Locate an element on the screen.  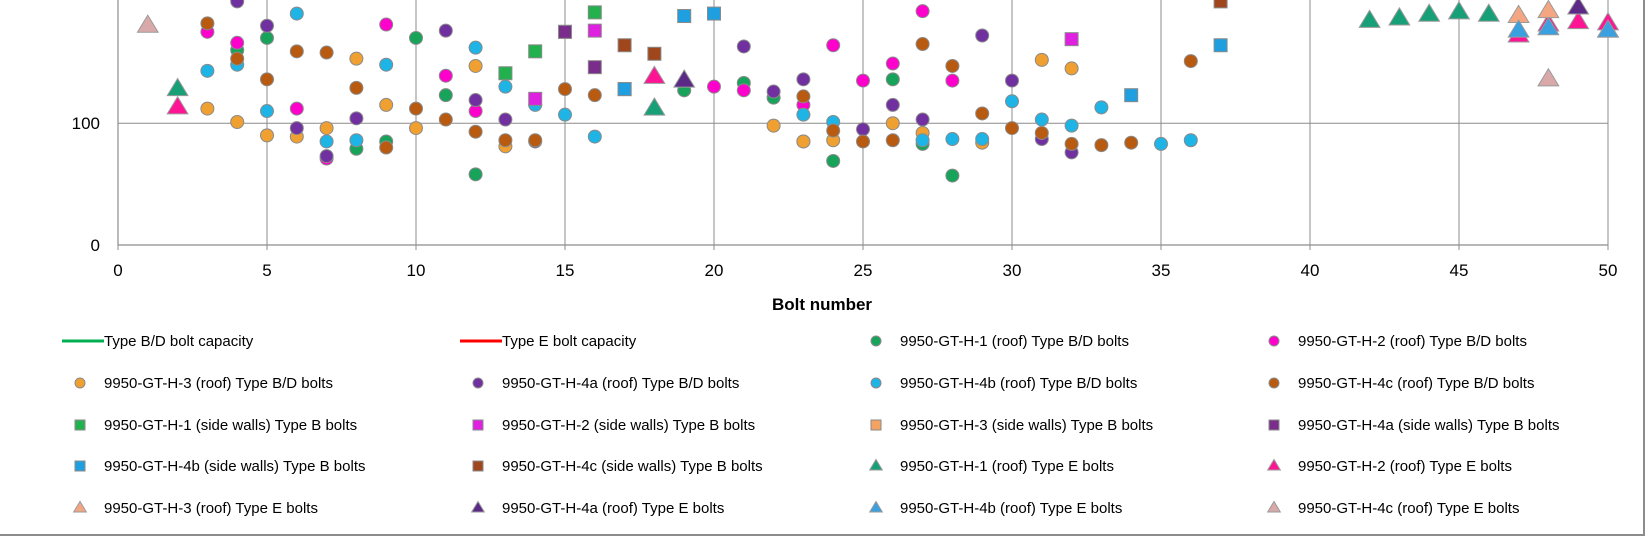
y-tick-labels: 0 100 is located at coordinates (86, 184).